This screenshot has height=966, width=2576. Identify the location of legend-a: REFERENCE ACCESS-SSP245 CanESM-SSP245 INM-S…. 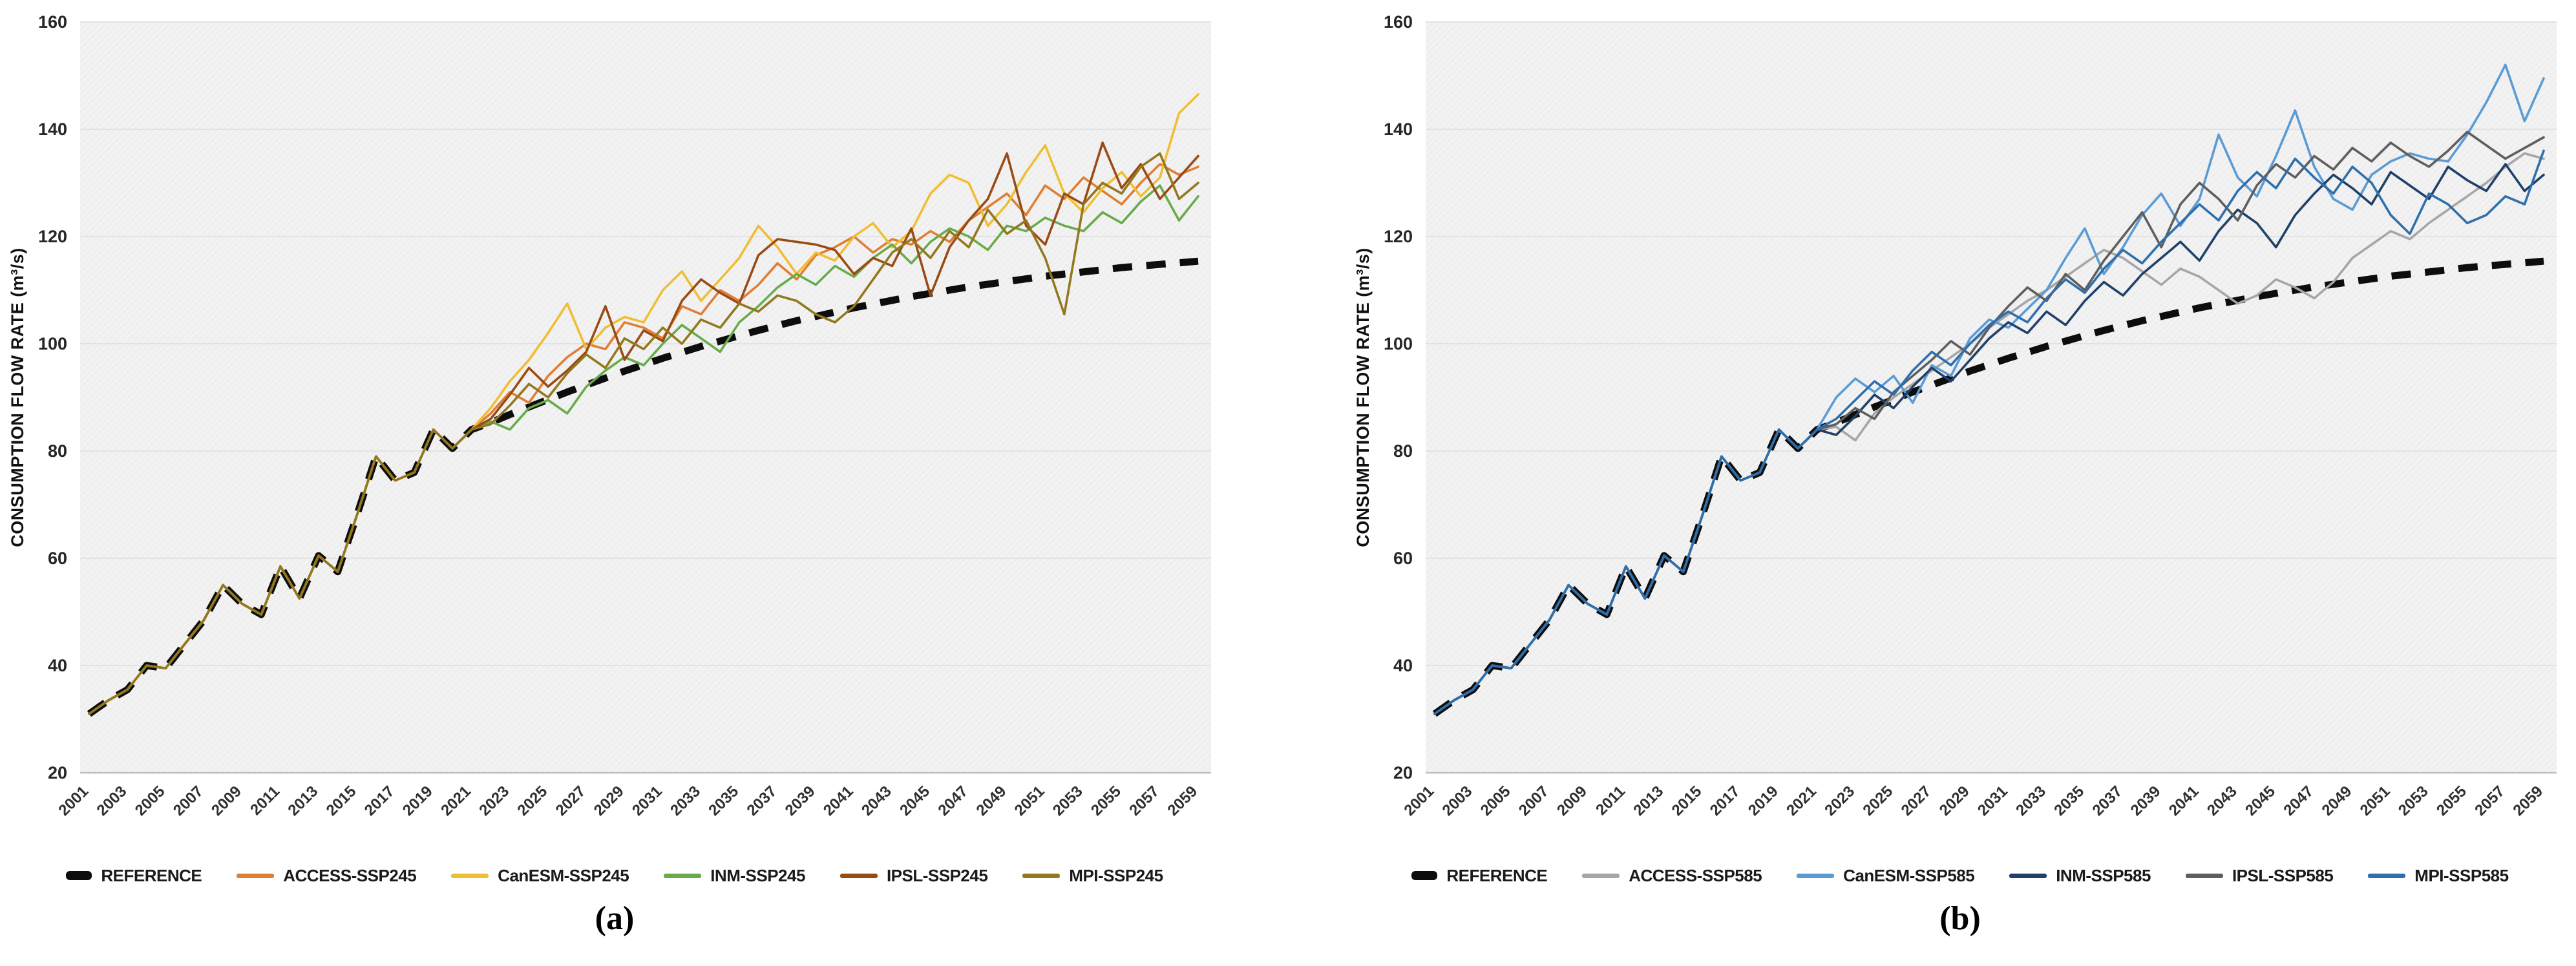
(614, 876).